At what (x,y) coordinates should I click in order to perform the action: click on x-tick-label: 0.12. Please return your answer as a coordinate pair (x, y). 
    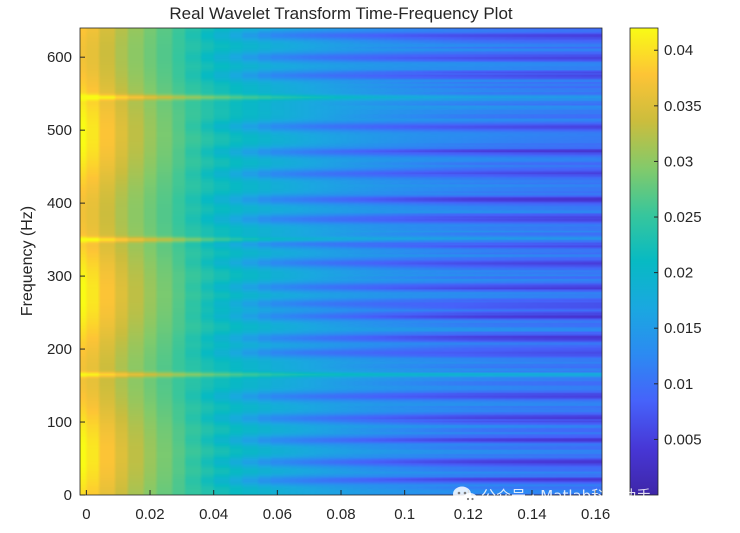
    Looking at the image, I should click on (468, 514).